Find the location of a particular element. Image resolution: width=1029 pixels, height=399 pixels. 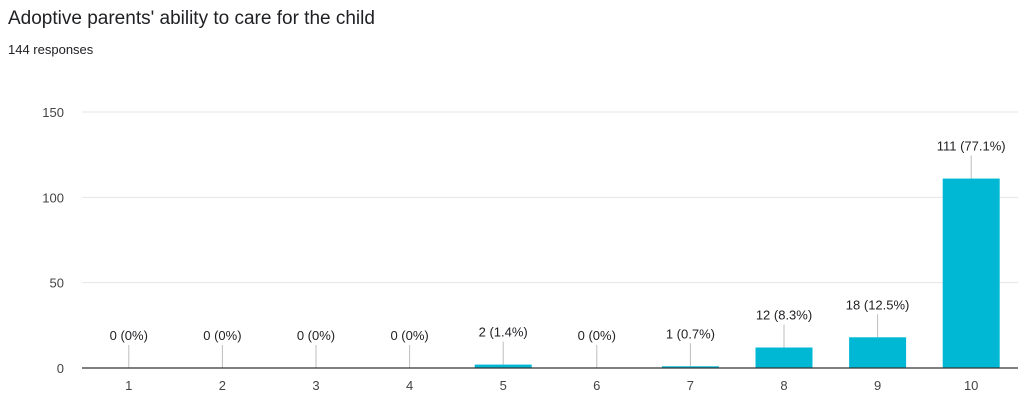

y-axis-ticks: 0 50 100 150 is located at coordinates (53, 240).